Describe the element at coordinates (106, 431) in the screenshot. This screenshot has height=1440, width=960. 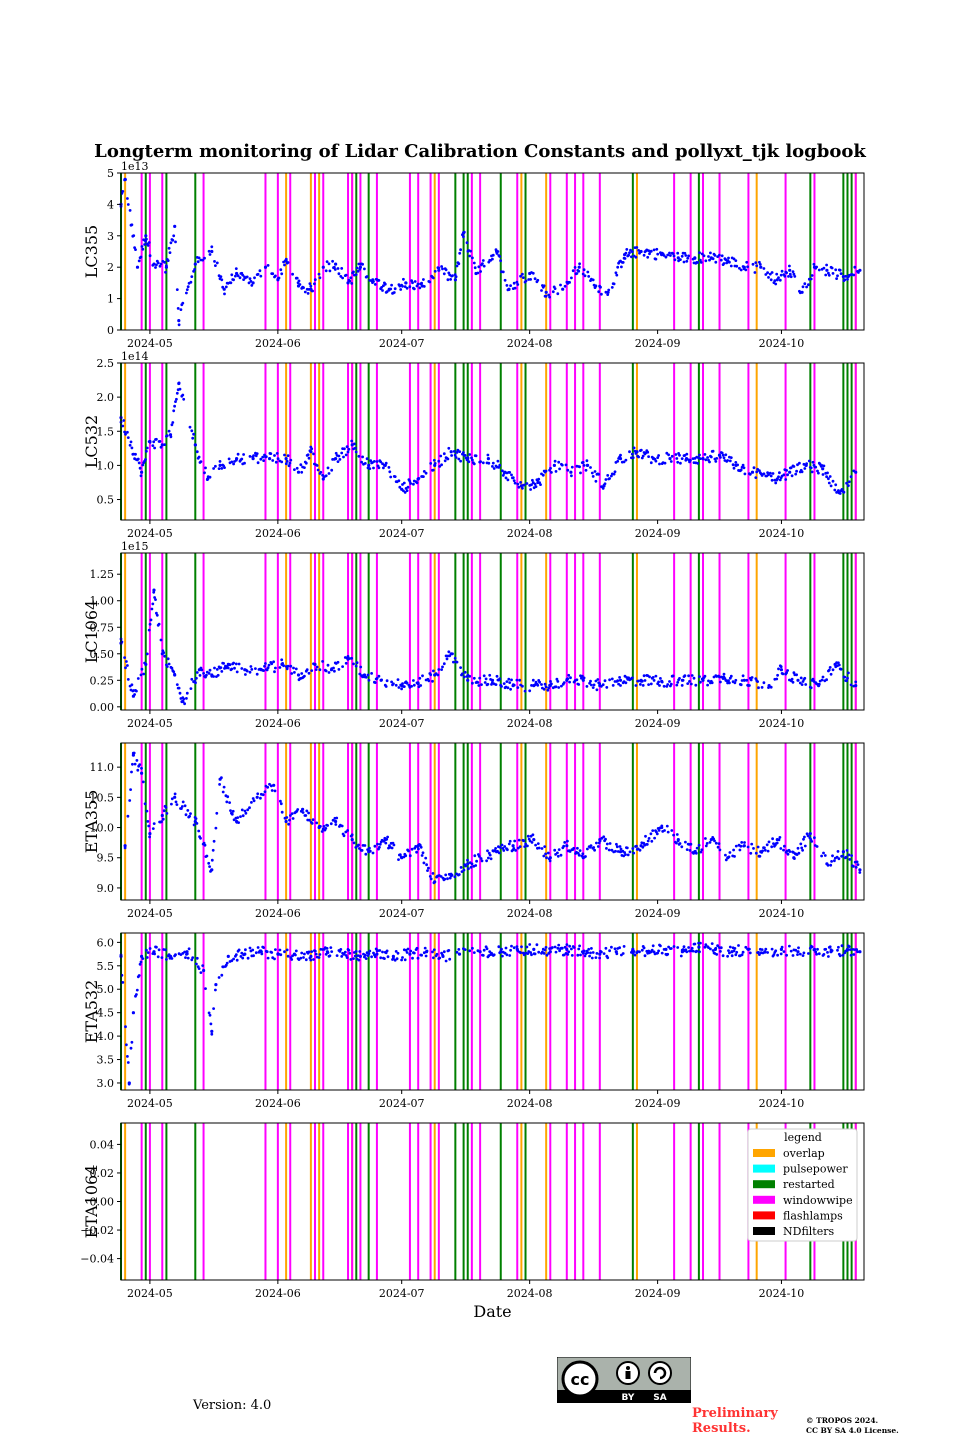
I see `y-tick-label: 1.5` at that location.